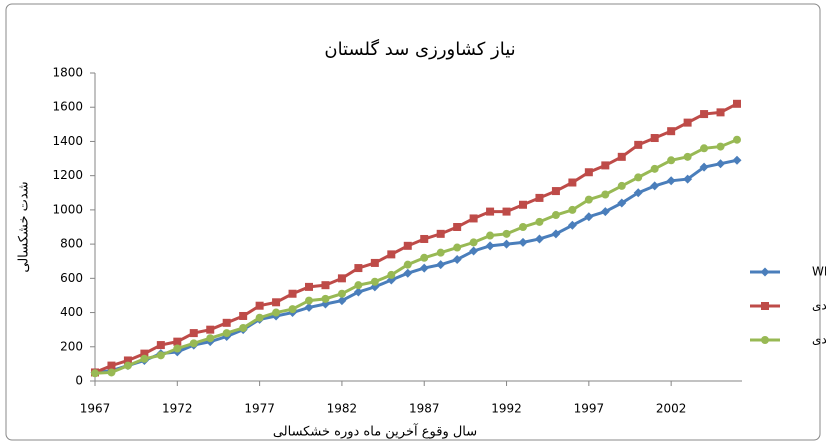 The width and height of the screenshot is (826, 443). I want to click on y-tick-label: 1400, so click(67, 141).